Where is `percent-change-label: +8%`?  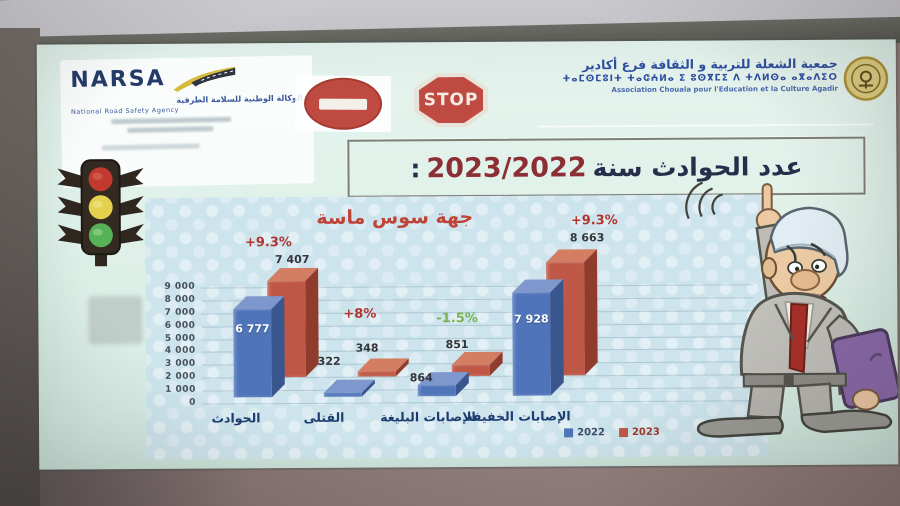 percent-change-label: +8% is located at coordinates (360, 314).